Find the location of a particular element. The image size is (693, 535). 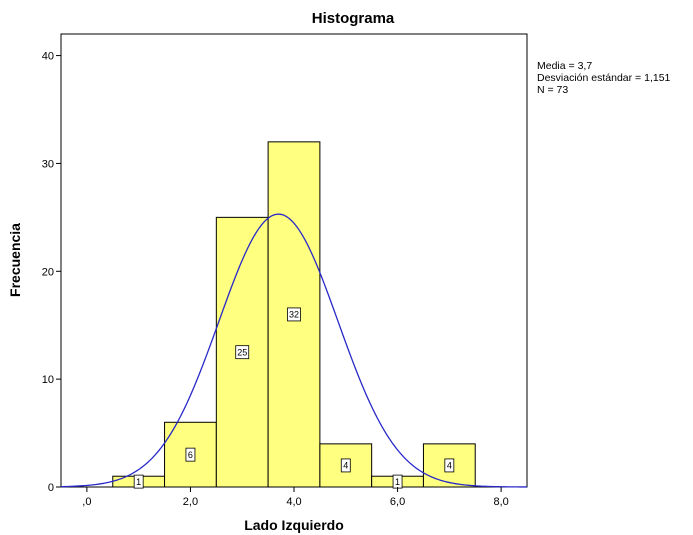

stats-mean: Media = 3,7 is located at coordinates (564, 66).